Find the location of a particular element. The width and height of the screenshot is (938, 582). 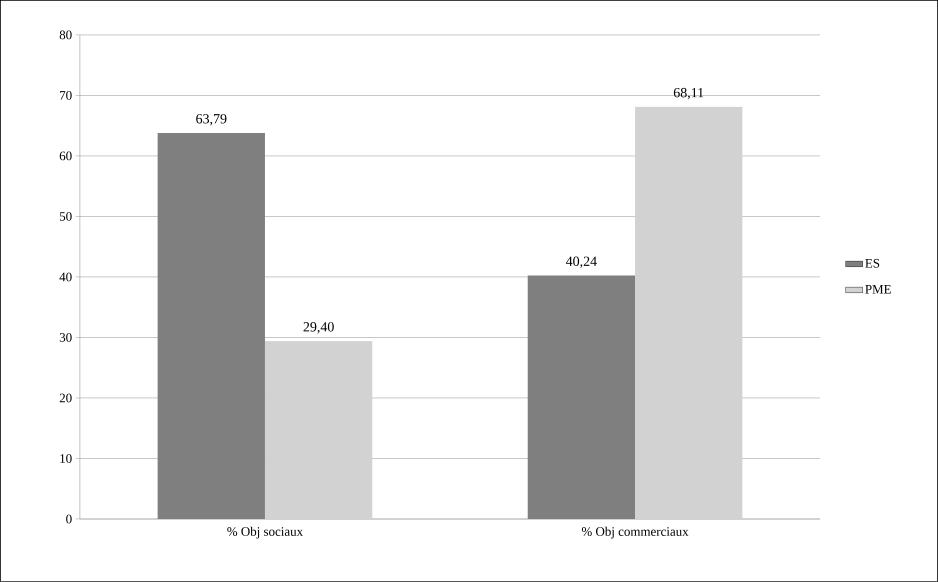

y-tick-label: 80 is located at coordinates (66, 35).